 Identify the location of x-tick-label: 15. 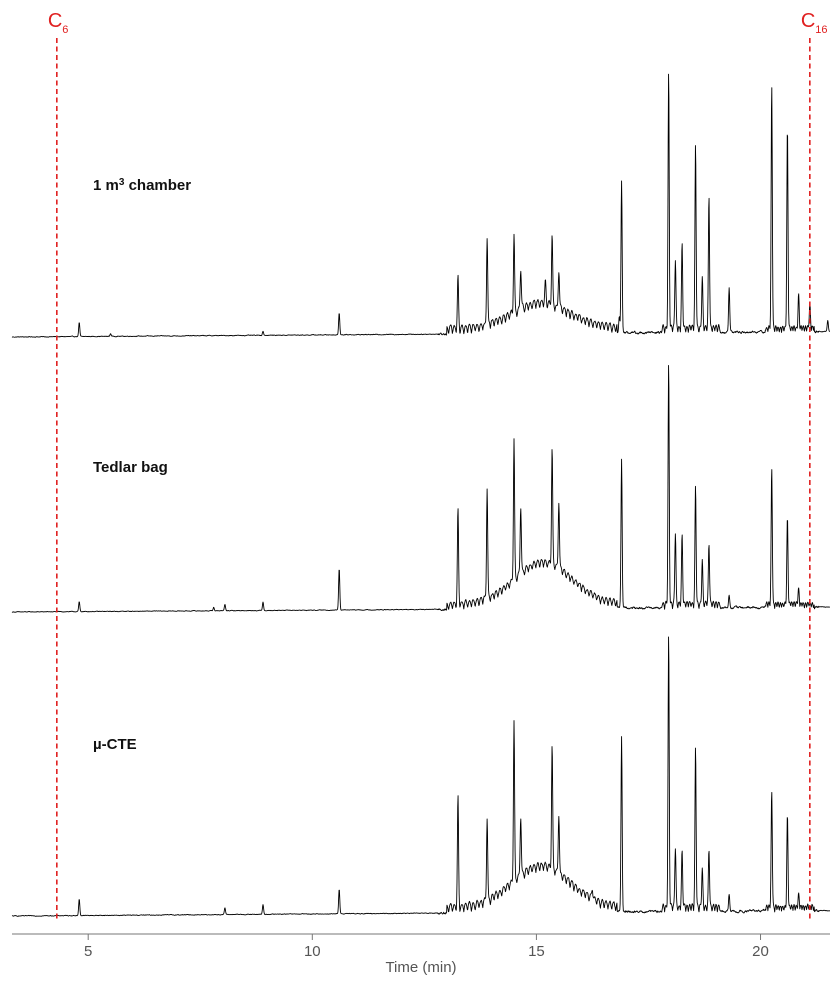
(536, 951).